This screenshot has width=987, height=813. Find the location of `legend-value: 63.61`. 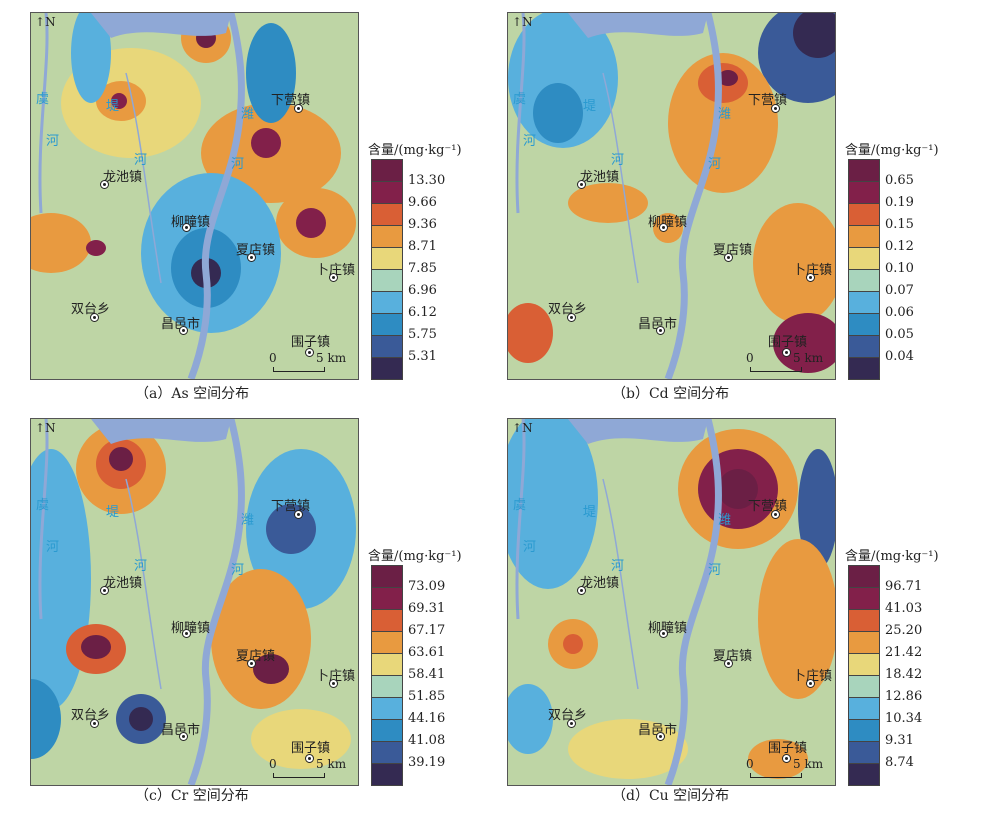

legend-value: 63.61 is located at coordinates (427, 652).